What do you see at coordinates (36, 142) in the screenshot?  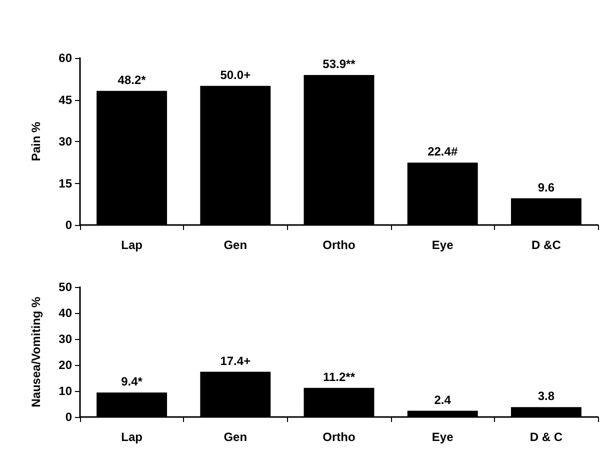 I see `y-axis-title: Pain %` at bounding box center [36, 142].